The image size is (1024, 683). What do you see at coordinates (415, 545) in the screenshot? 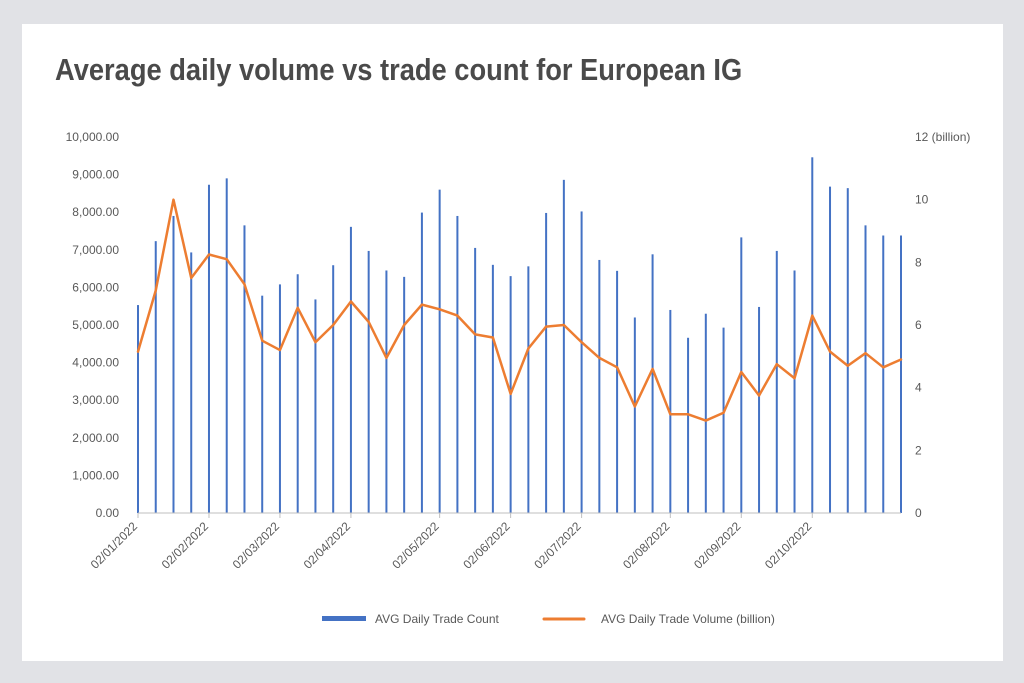
I see `x-tick-label: 02/05/2022` at bounding box center [415, 545].